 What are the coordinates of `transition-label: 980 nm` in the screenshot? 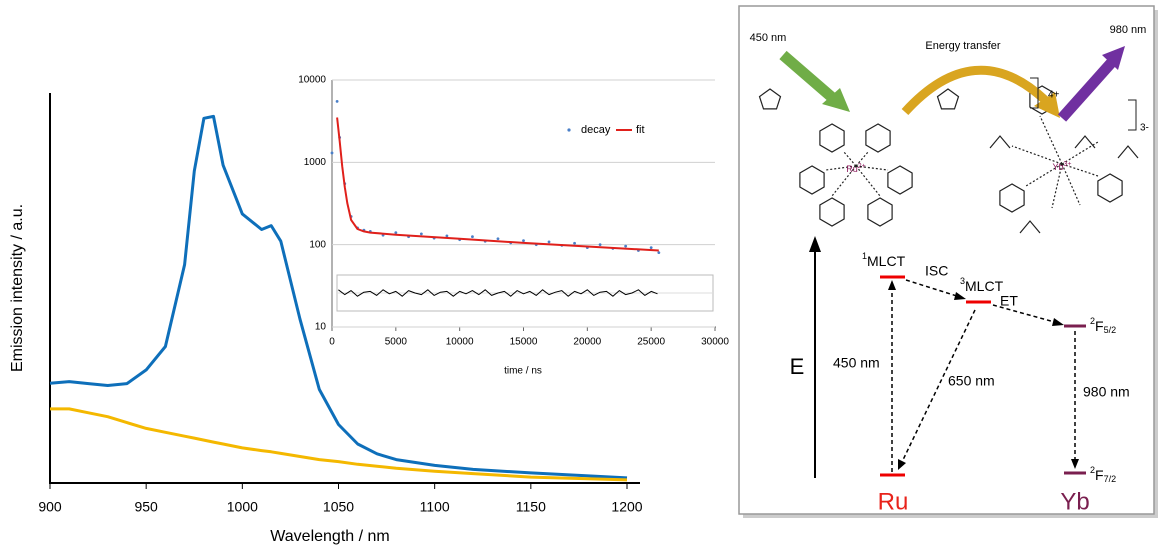 It's located at (1106, 392).